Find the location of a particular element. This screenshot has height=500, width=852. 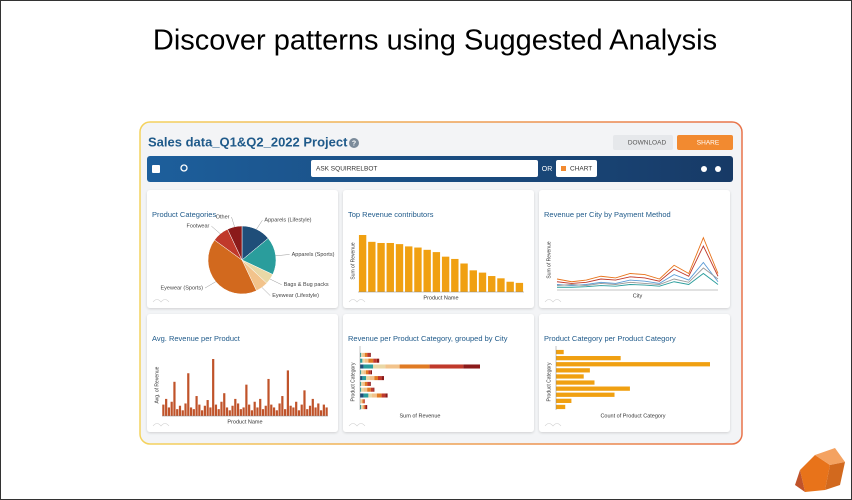

download-button is located at coordinates (643, 142).